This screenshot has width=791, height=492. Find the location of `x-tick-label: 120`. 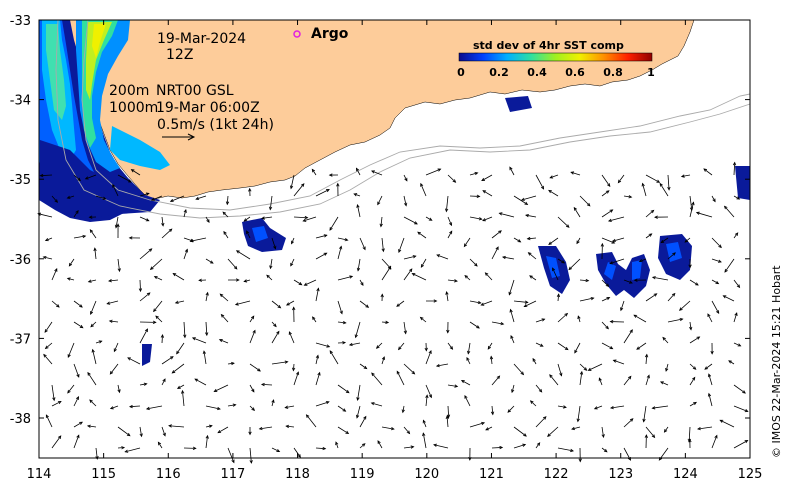

x-tick-label: 120 is located at coordinates (426, 474).